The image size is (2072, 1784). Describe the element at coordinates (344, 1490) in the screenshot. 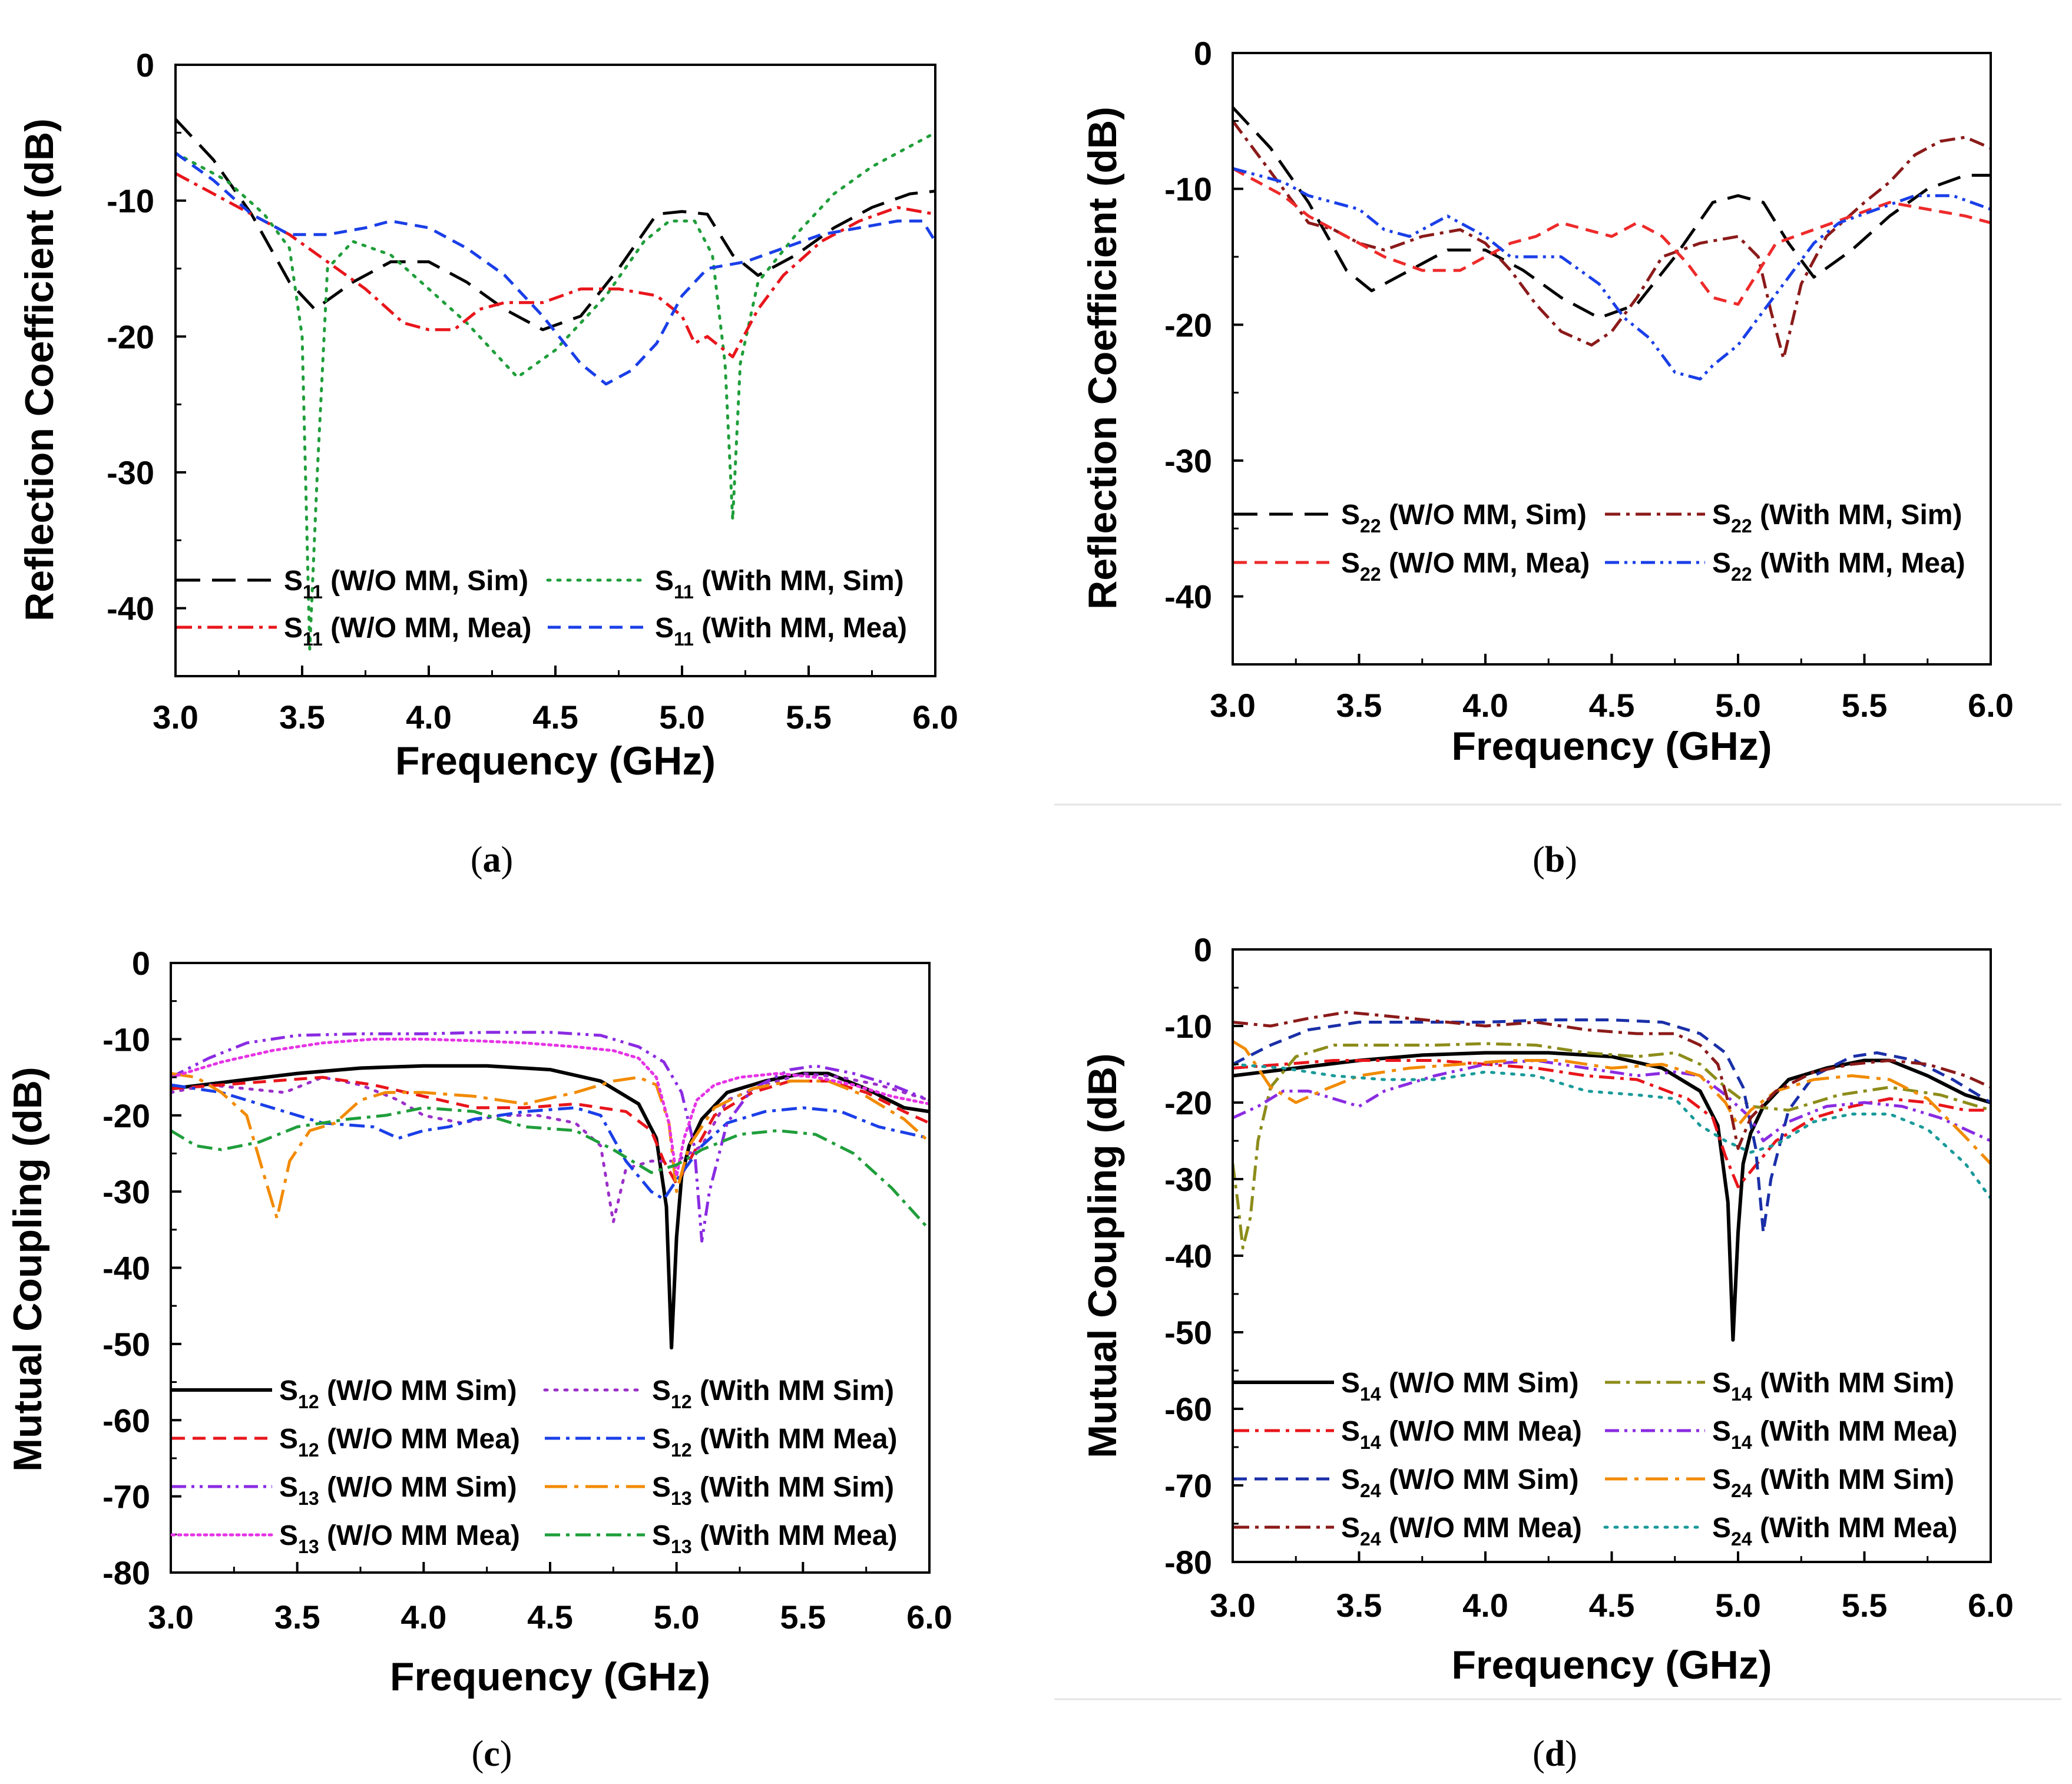

I see `legend-item: S13 (W/O MM Sim)` at that location.